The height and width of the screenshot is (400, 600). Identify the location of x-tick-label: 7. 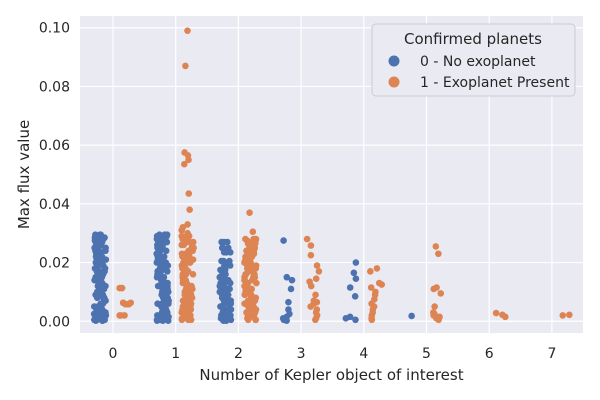
(551, 354).